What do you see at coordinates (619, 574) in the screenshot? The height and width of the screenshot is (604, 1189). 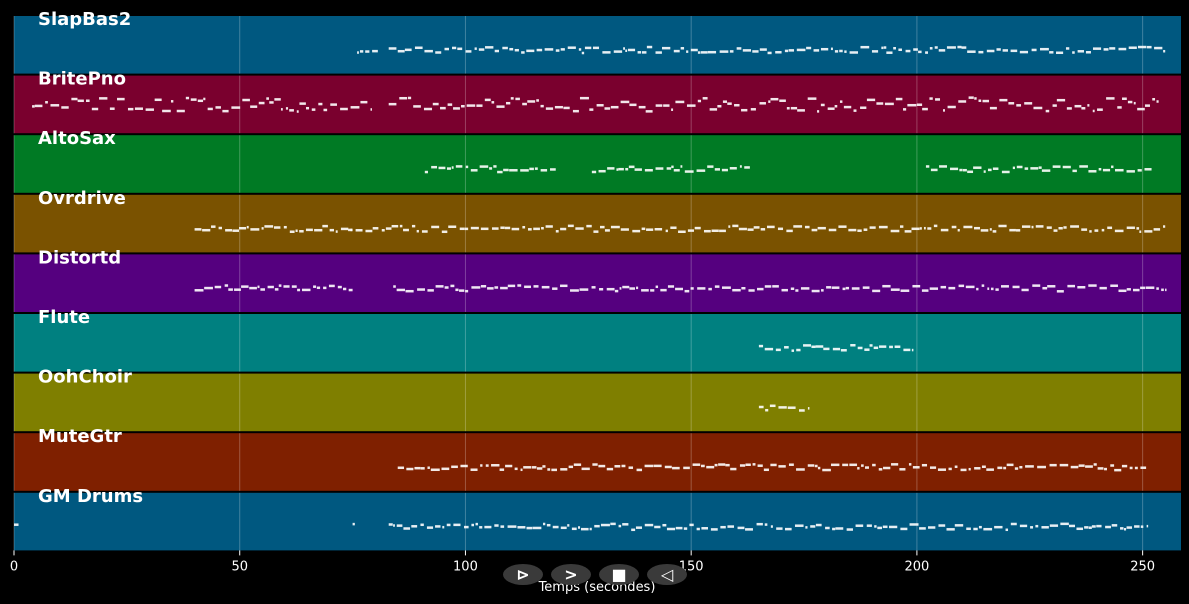 I see `stop-button: ■` at bounding box center [619, 574].